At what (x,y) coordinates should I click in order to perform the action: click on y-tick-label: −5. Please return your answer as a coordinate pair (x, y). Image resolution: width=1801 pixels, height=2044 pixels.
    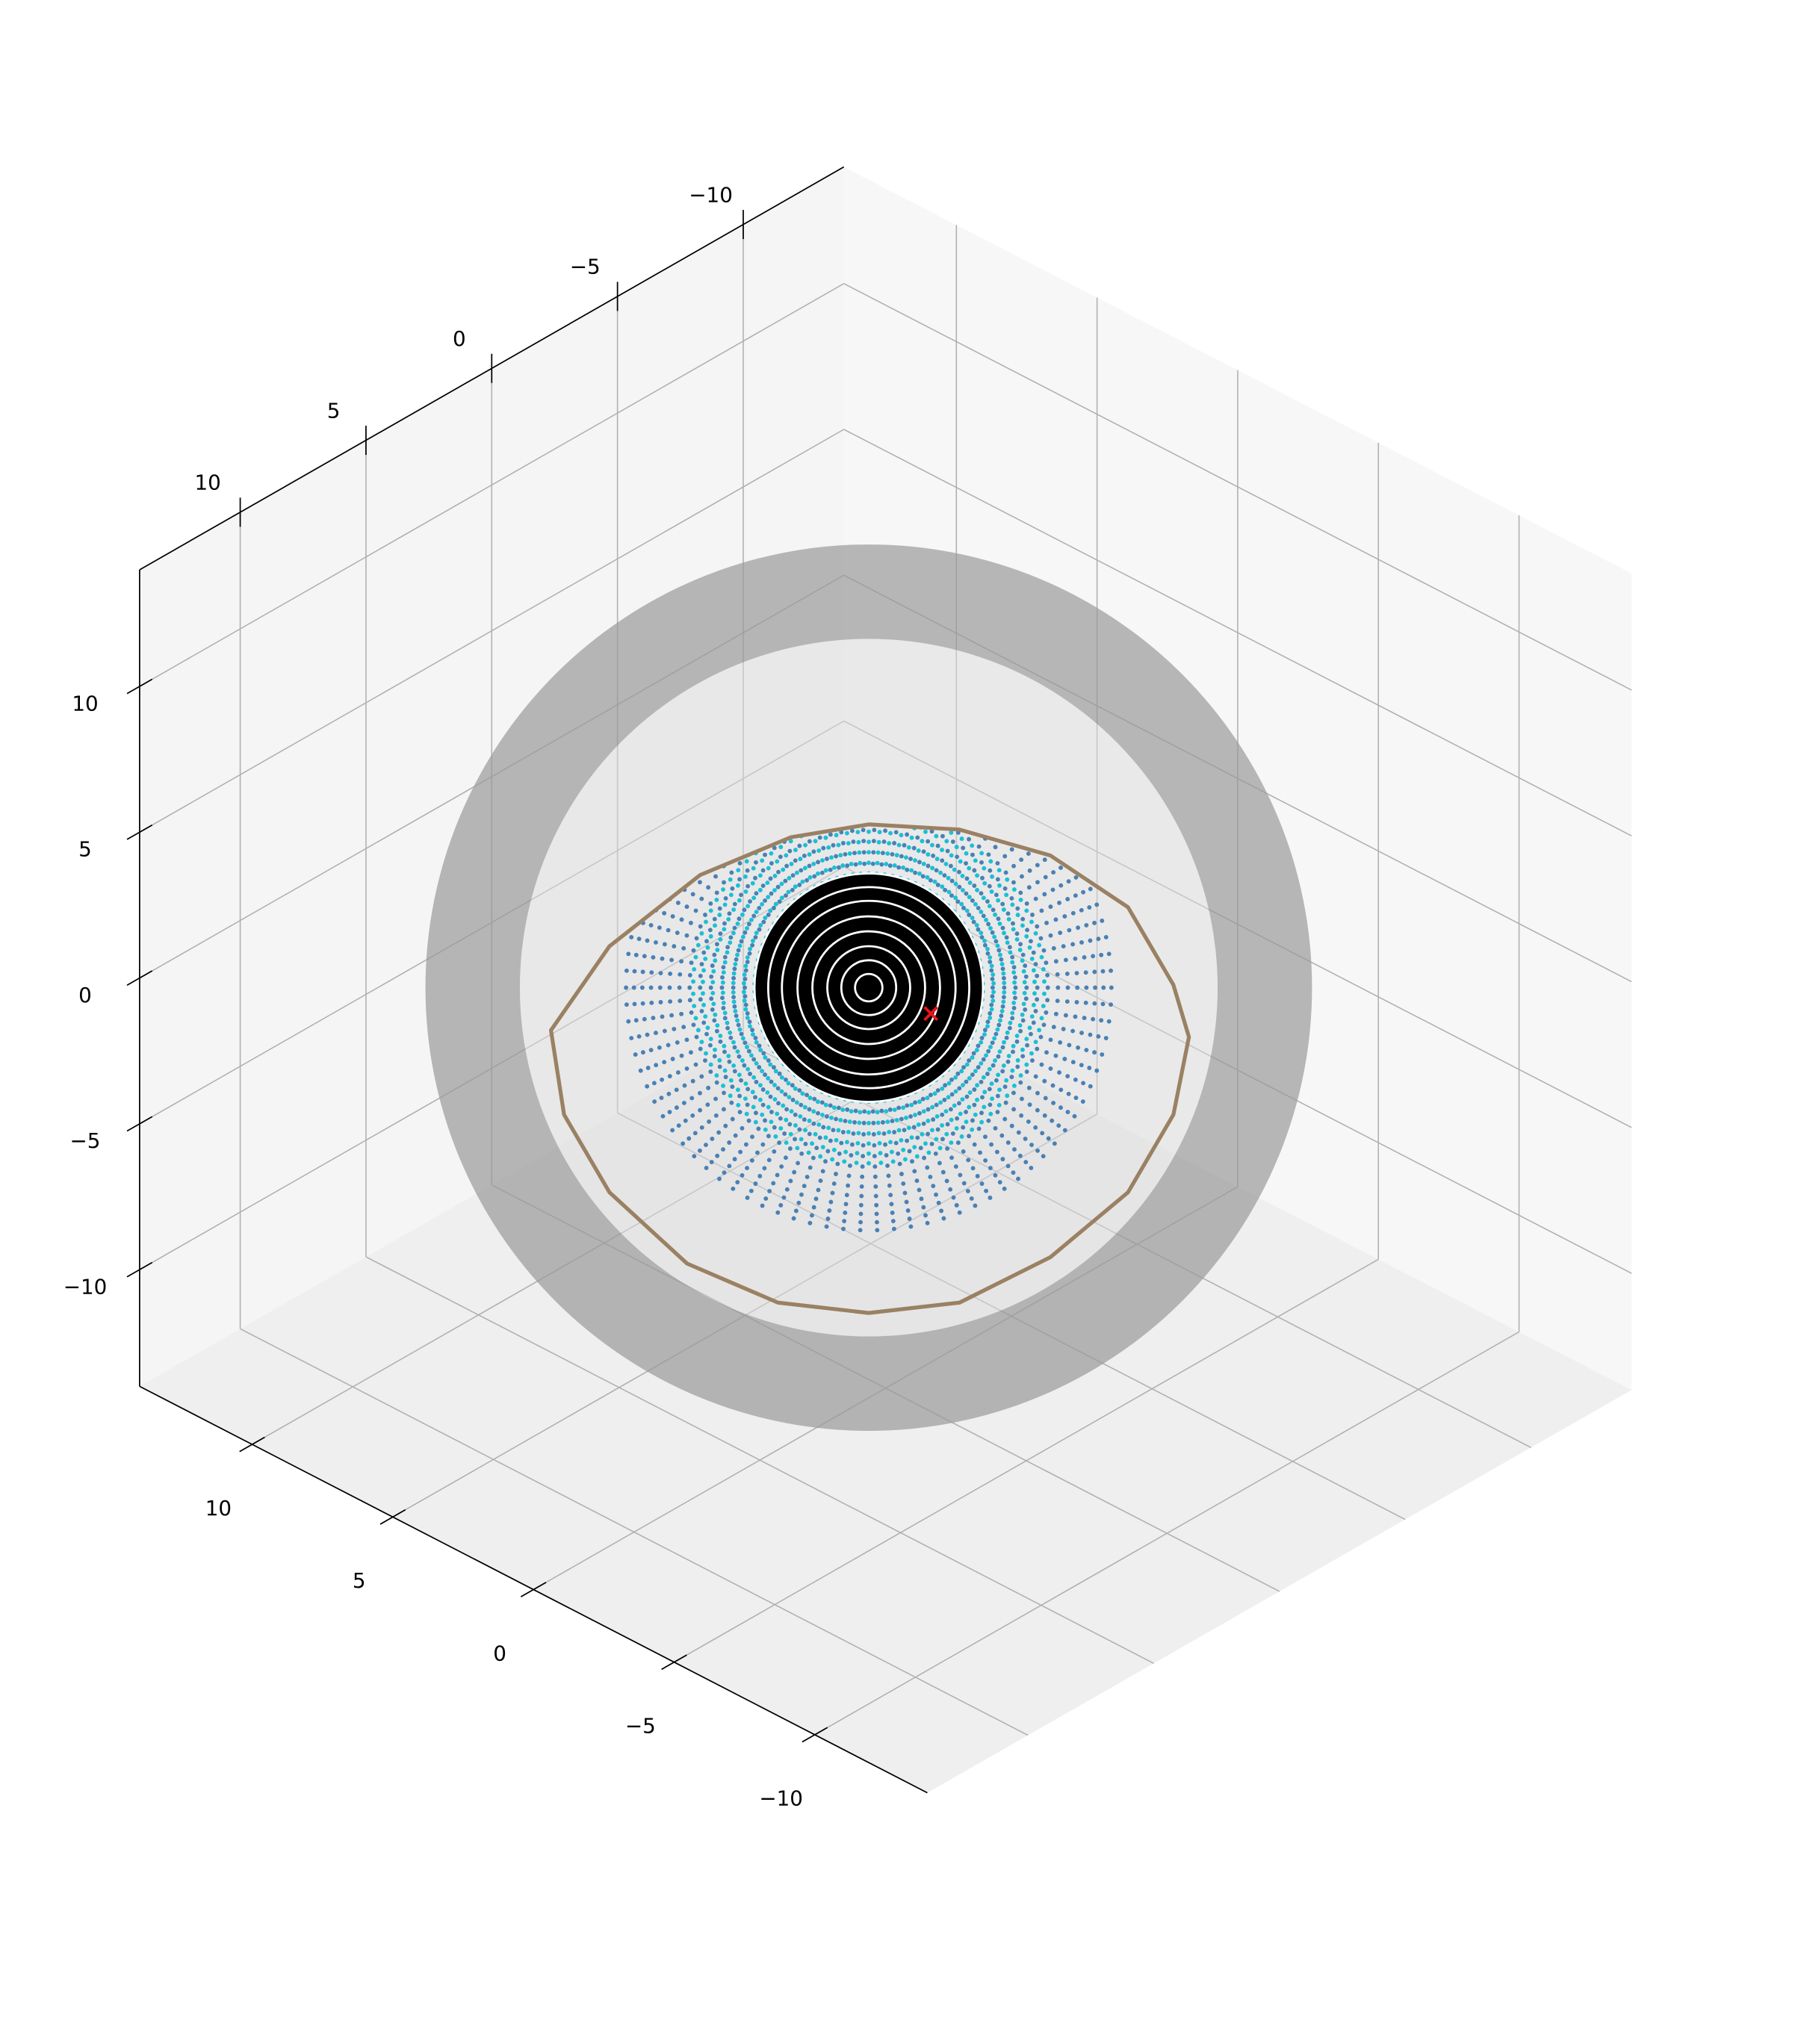
    Looking at the image, I should click on (640, 1725).